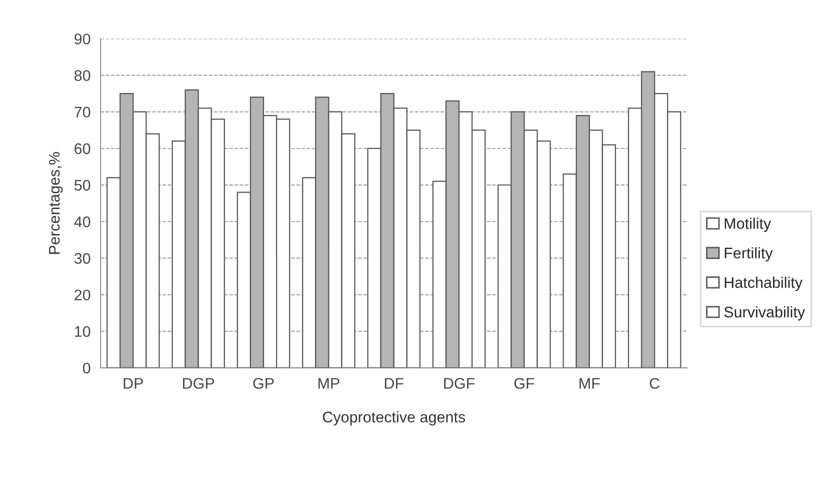 This screenshot has height=484, width=838. I want to click on x-tick-label: MP, so click(329, 383).